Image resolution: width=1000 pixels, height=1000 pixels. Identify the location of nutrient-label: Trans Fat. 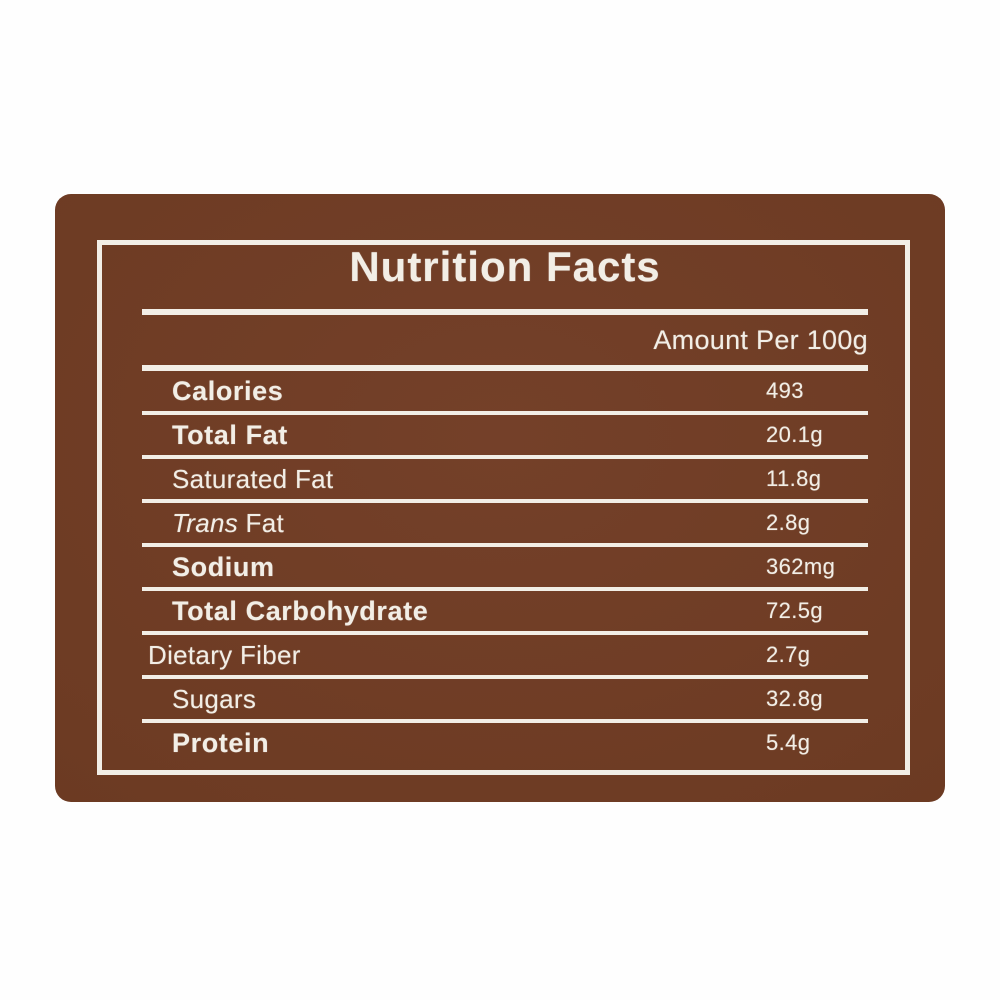
(213, 523).